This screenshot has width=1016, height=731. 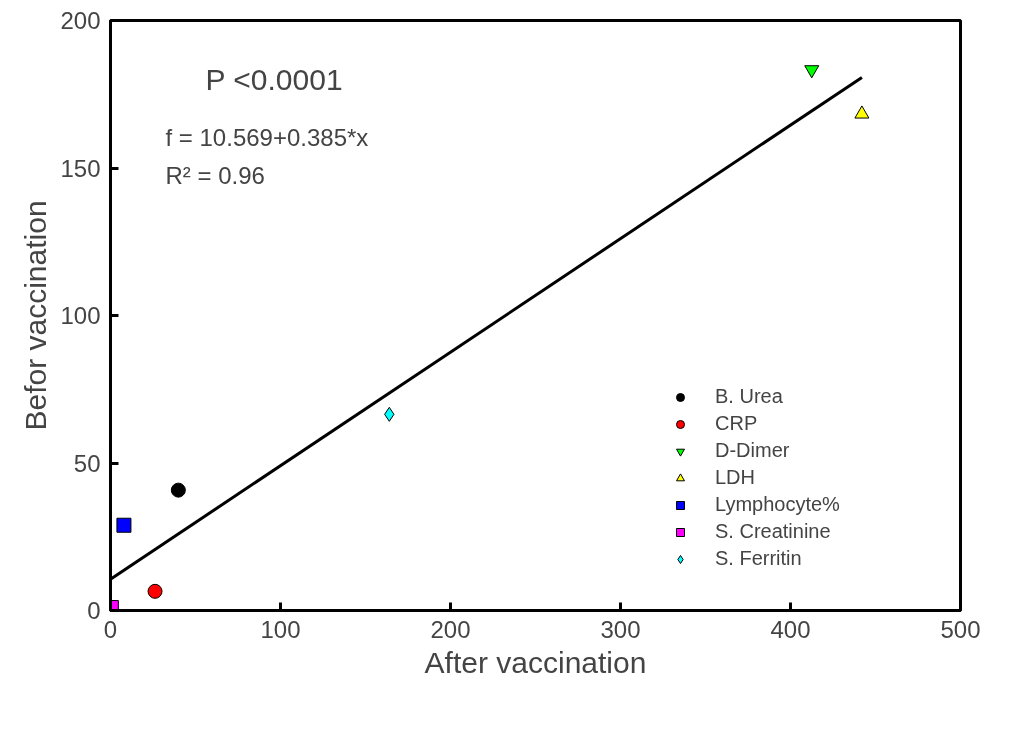 What do you see at coordinates (274, 79) in the screenshot?
I see `annotation: P <0.0001` at bounding box center [274, 79].